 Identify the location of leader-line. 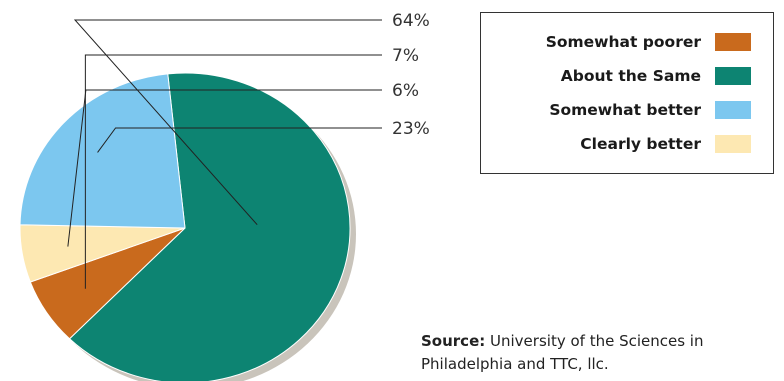
(239, 140).